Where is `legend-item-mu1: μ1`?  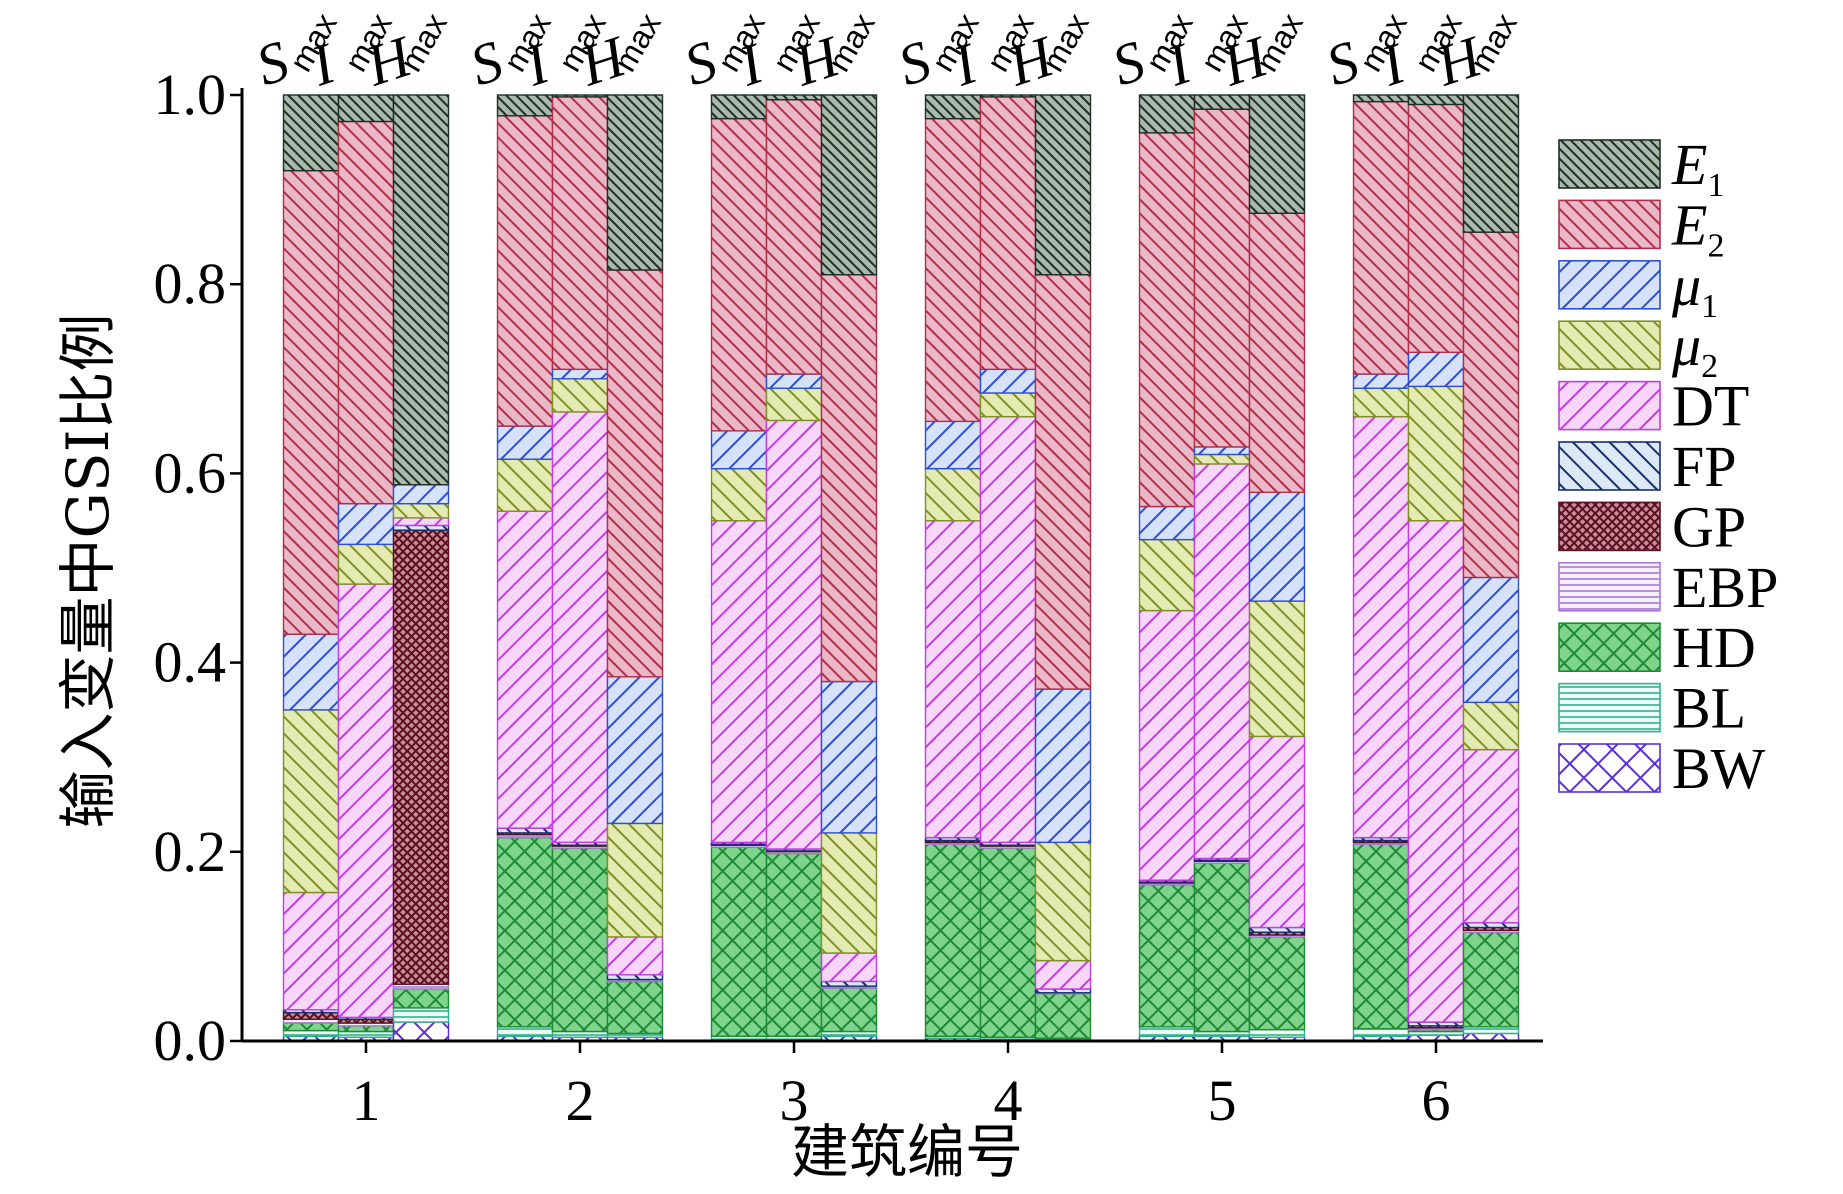 legend-item-mu1: μ1 is located at coordinates (1638, 289).